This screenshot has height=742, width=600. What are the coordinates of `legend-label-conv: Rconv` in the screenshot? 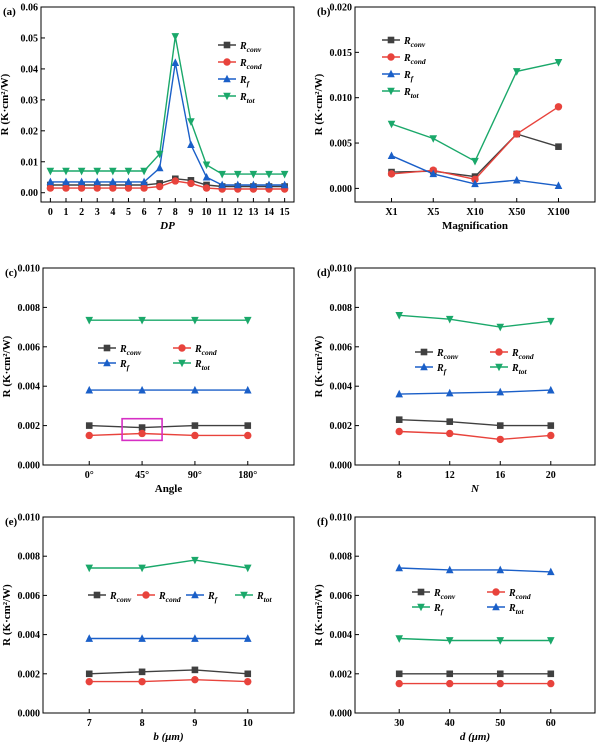 It's located at (120, 597).